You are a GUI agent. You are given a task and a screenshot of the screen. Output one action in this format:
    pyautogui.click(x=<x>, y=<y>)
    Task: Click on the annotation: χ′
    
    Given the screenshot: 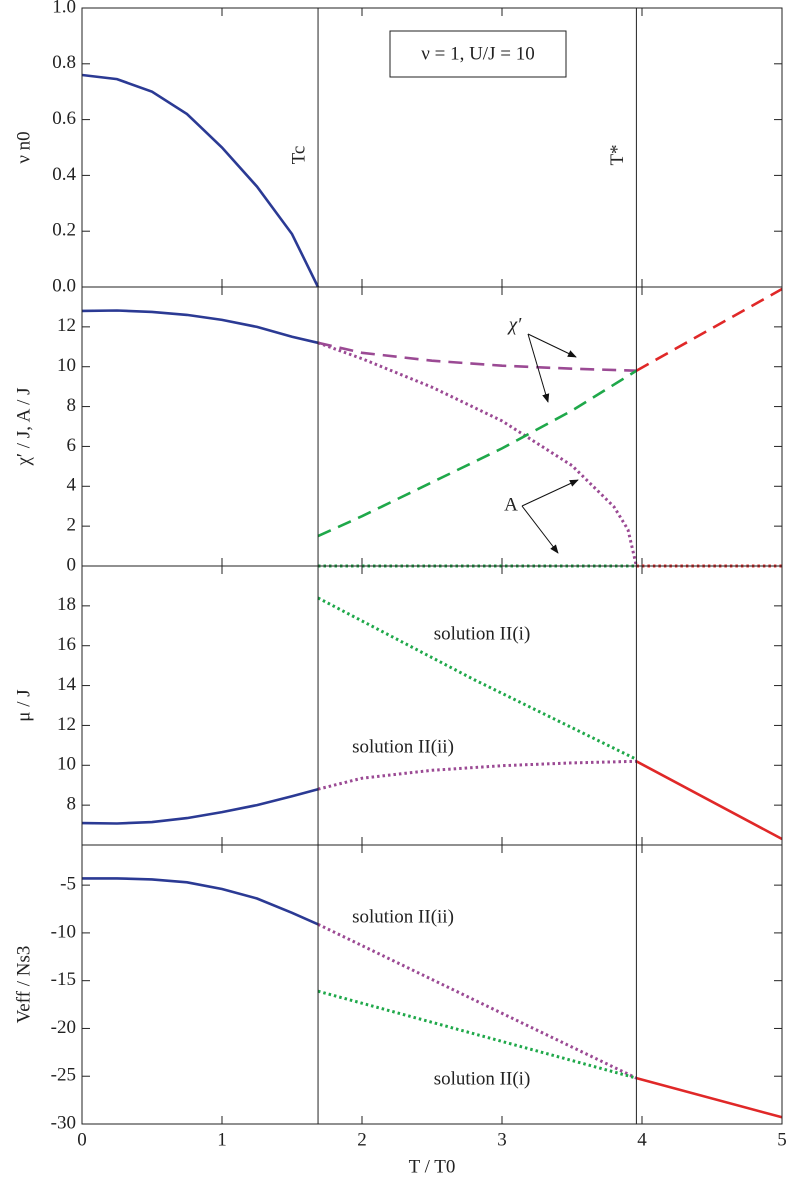 What is the action you would take?
    pyautogui.click(x=514, y=324)
    